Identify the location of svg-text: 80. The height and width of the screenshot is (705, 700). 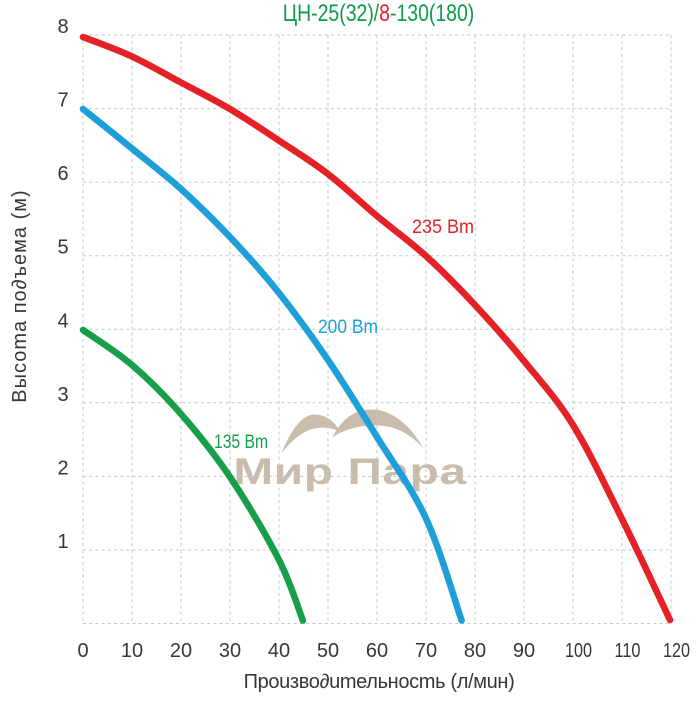
(475, 651).